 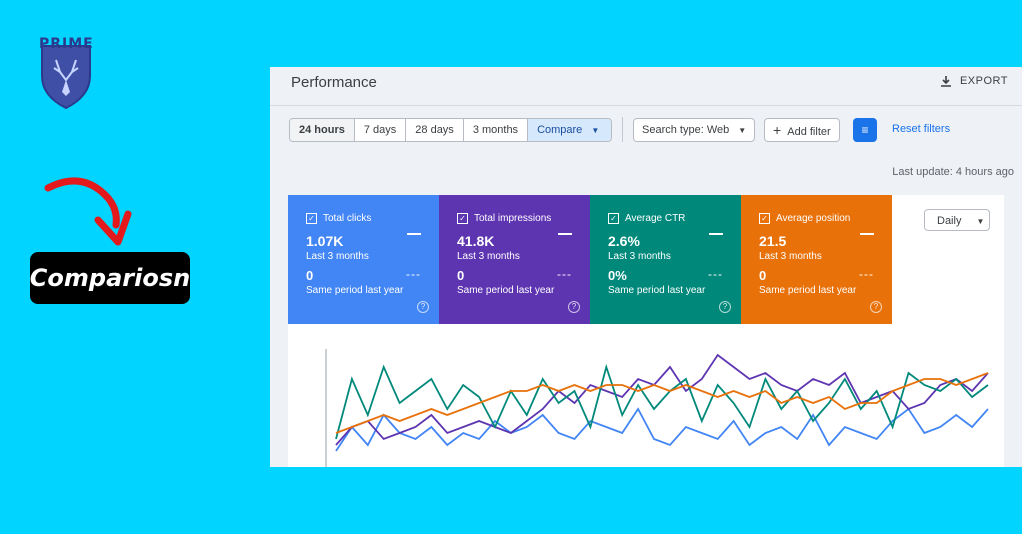 What do you see at coordinates (686, 130) in the screenshot?
I see `search-type-label: Search type: Web` at bounding box center [686, 130].